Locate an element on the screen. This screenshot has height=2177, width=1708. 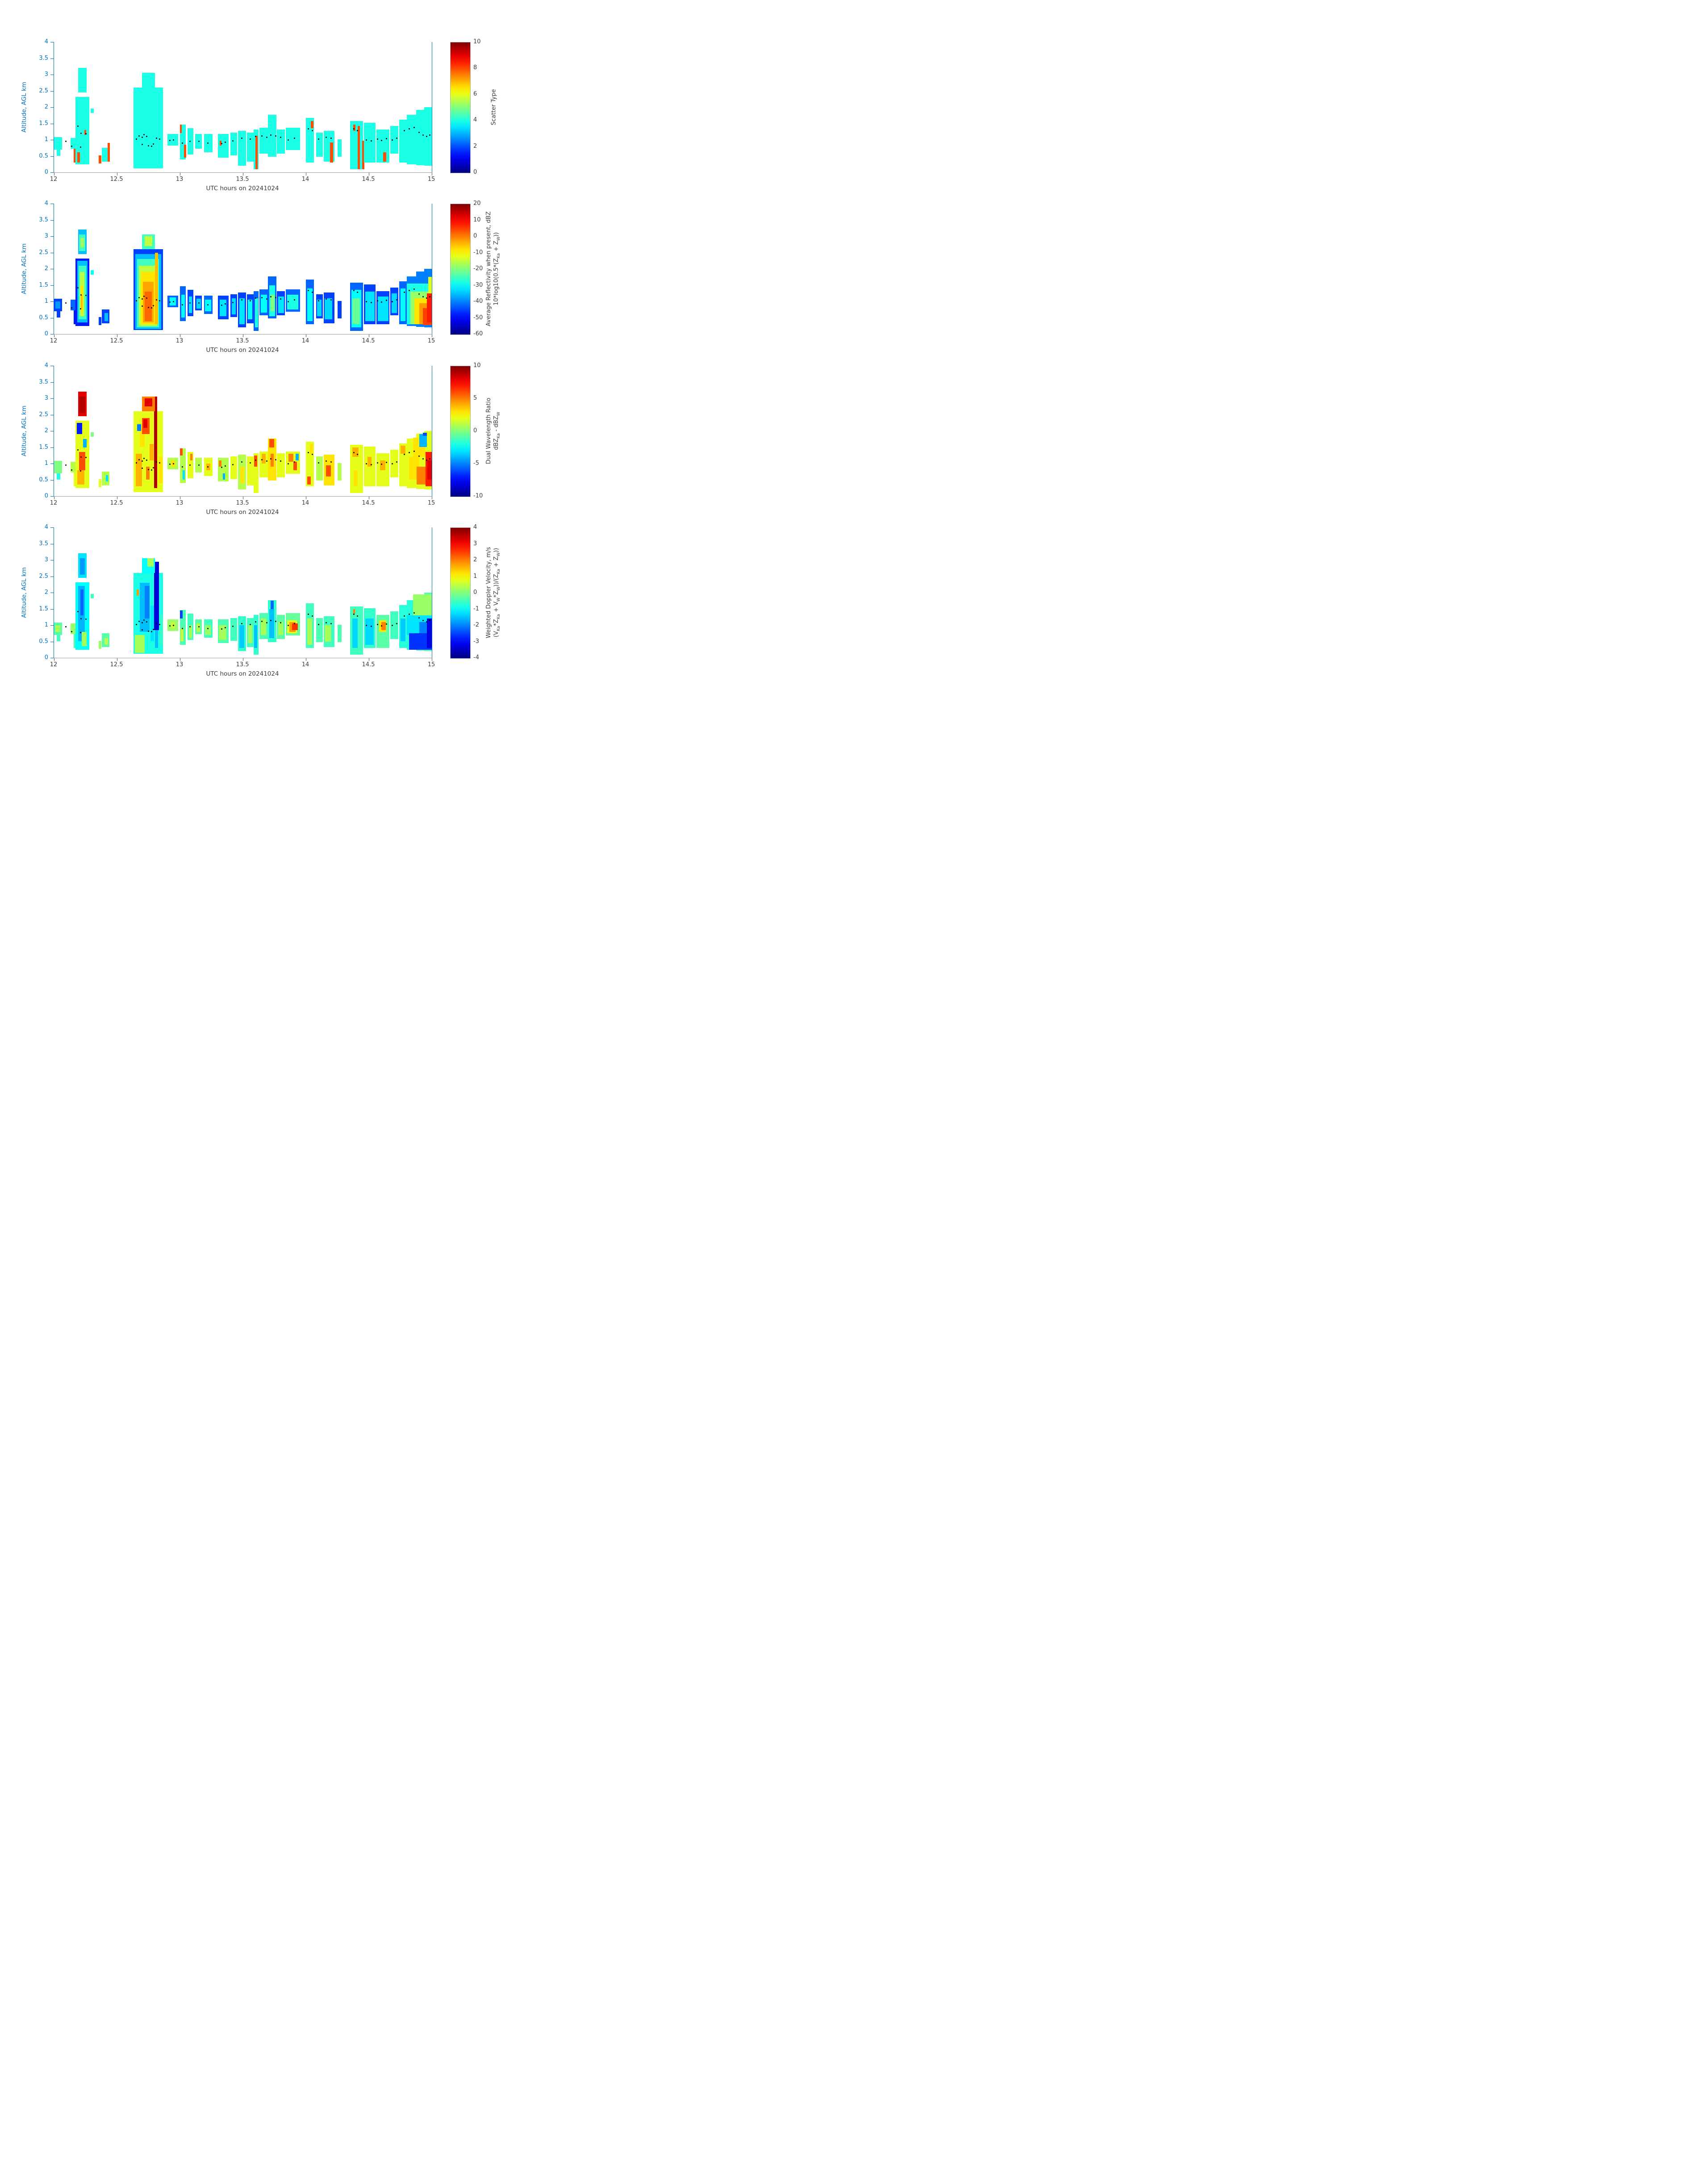
y-tick-label: 4 is located at coordinates (46, 41).